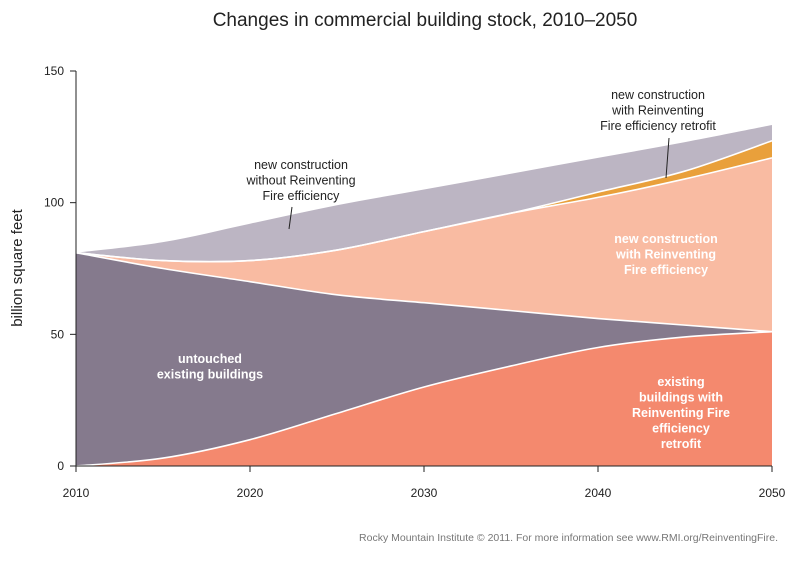  I want to click on x-tick-label: 2050, so click(772, 493).